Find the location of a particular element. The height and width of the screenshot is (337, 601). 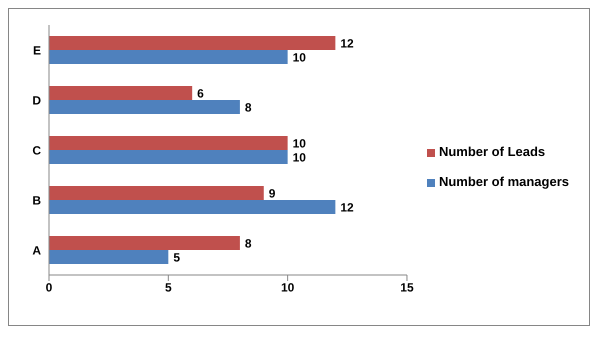

data-label: 5 is located at coordinates (176, 257).